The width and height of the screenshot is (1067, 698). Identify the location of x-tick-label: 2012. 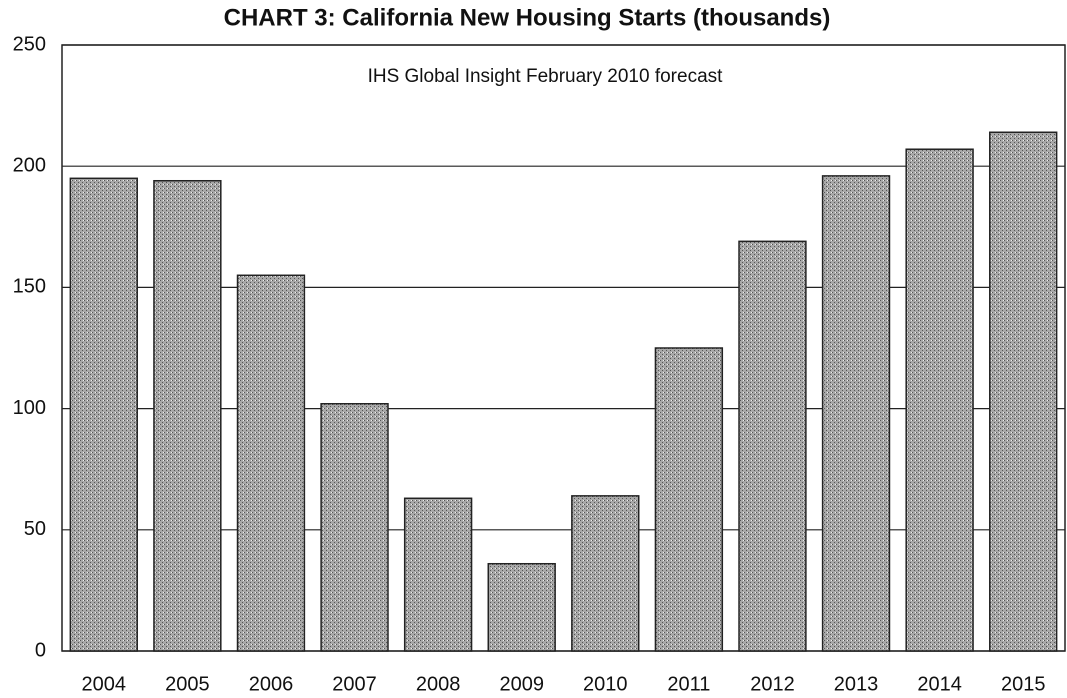
(772, 684).